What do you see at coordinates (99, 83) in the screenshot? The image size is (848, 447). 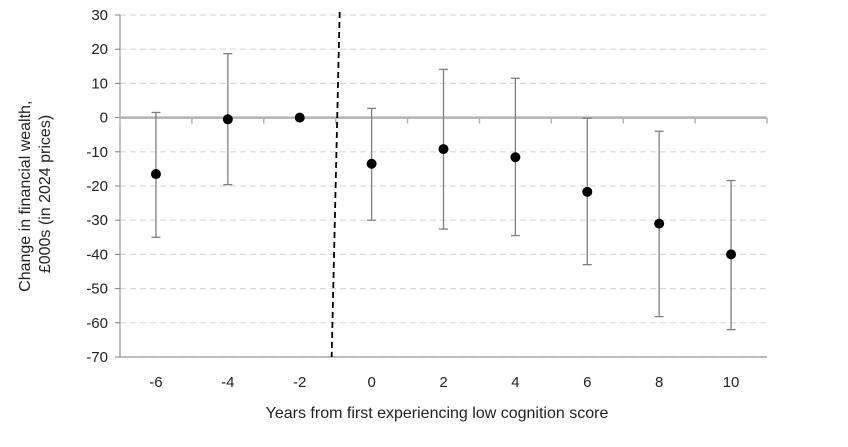 I see `y-tick-label: 10` at bounding box center [99, 83].